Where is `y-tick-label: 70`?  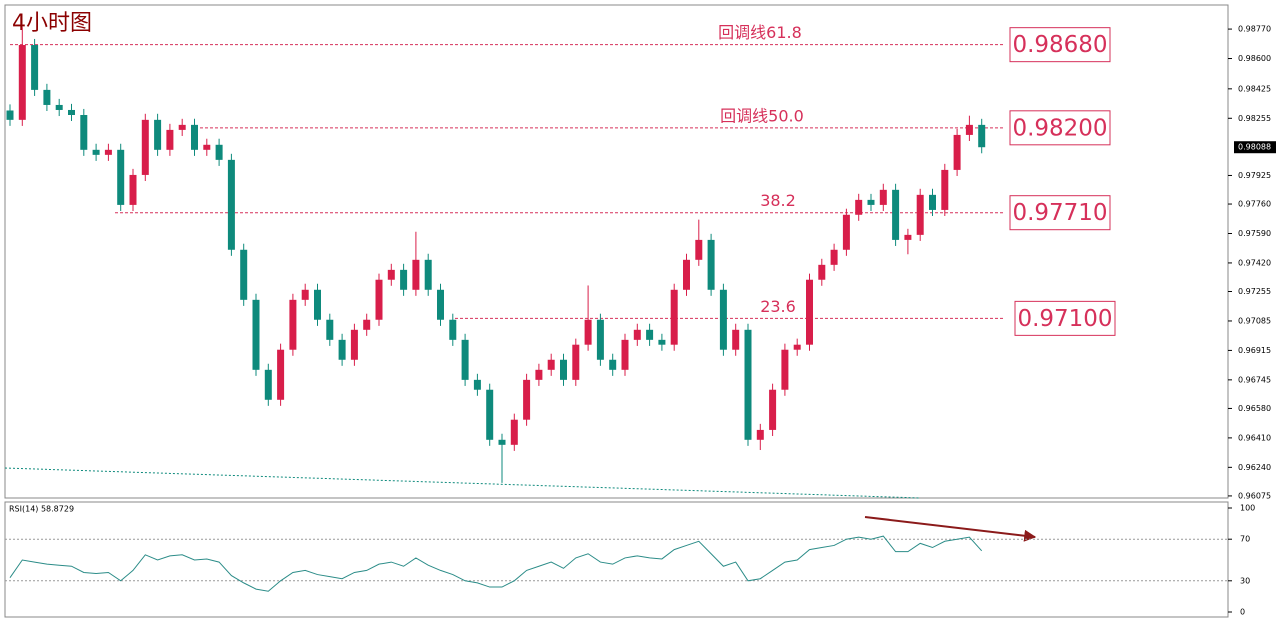
y-tick-label: 70 is located at coordinates (1245, 539).